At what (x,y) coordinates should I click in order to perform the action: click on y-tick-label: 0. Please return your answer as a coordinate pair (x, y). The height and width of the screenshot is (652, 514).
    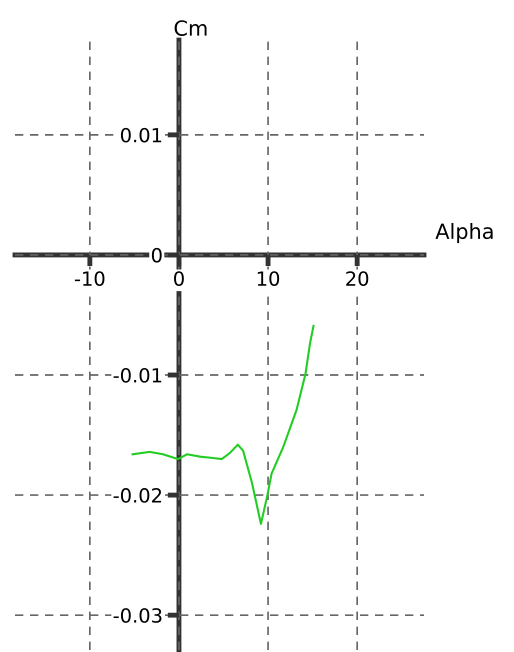
    Looking at the image, I should click on (157, 255).